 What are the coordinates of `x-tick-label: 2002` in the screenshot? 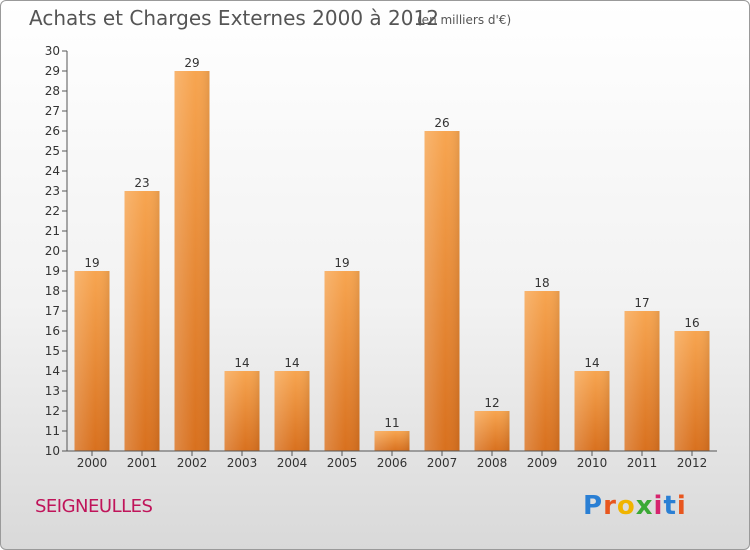 It's located at (192, 463).